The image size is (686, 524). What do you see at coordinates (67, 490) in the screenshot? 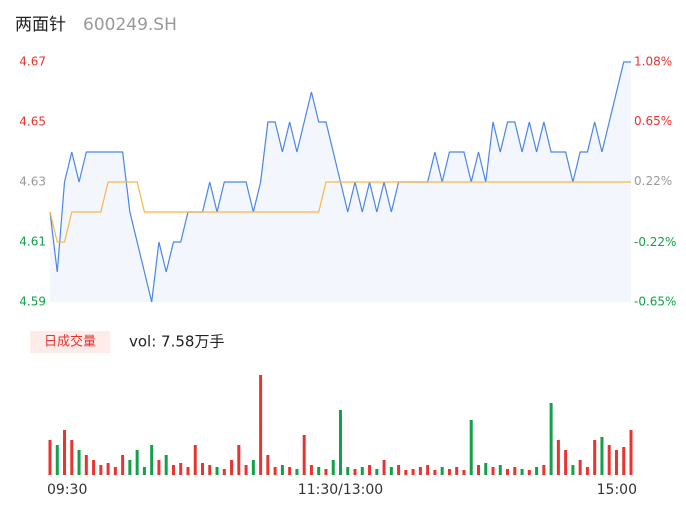
I see `x-tick-label: 09:30` at bounding box center [67, 490].